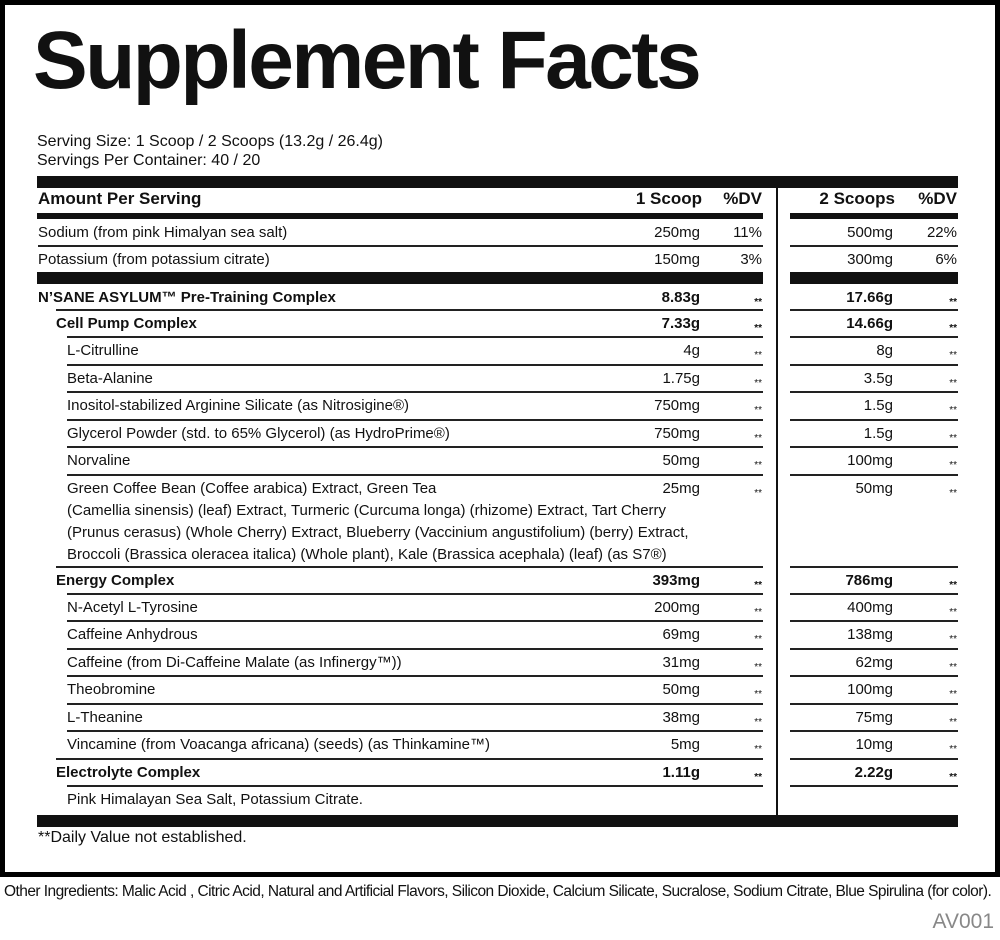  Describe the element at coordinates (870, 607) in the screenshot. I see `amount-two-scoops: 400mg` at that location.